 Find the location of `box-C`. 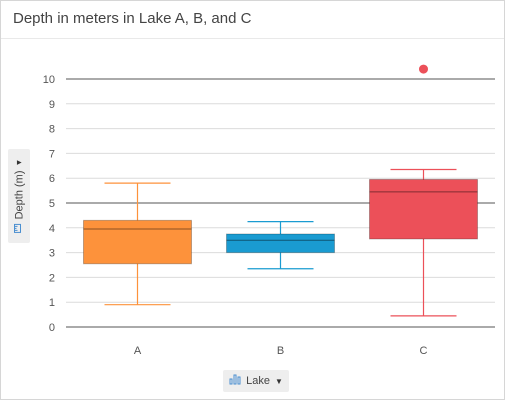

box-C is located at coordinates (423, 209).